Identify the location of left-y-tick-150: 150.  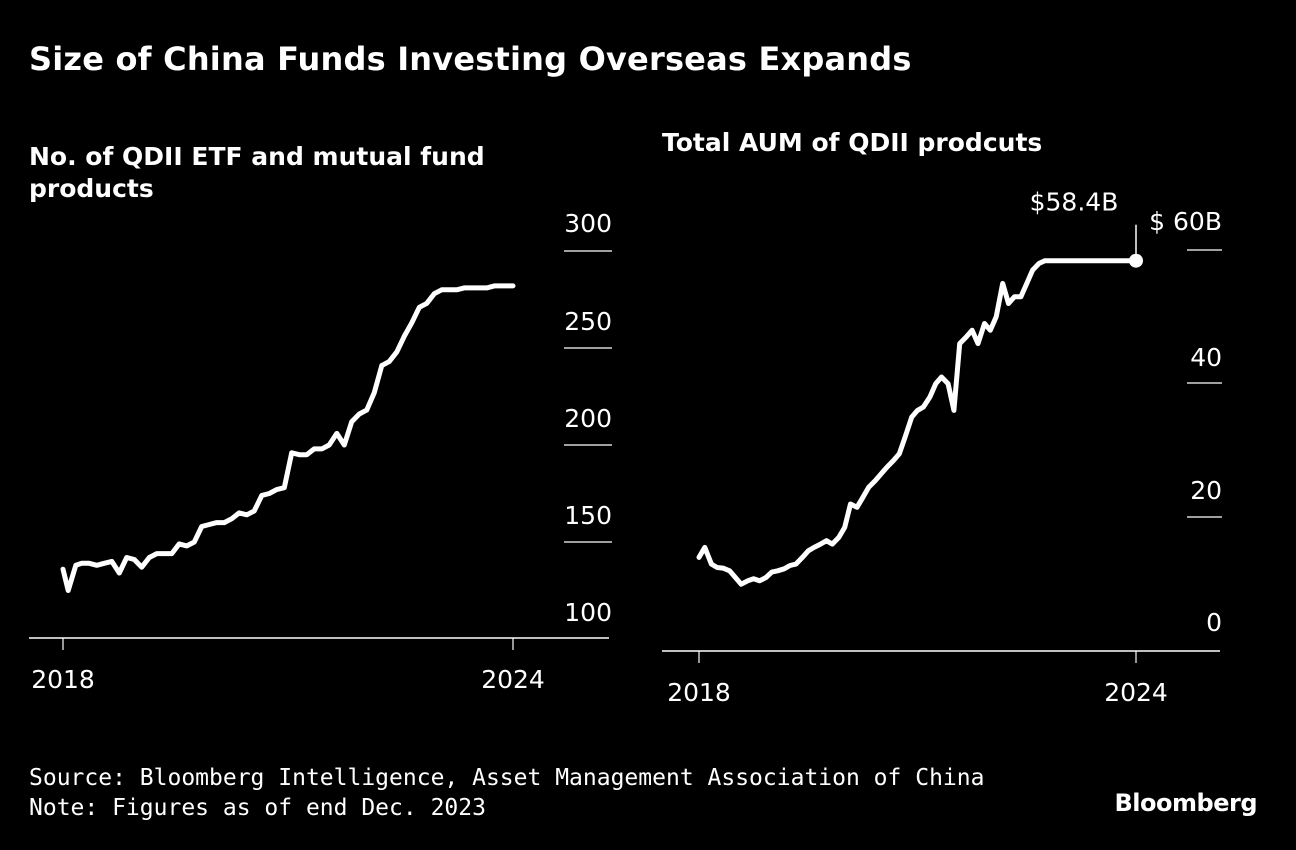
(588, 515).